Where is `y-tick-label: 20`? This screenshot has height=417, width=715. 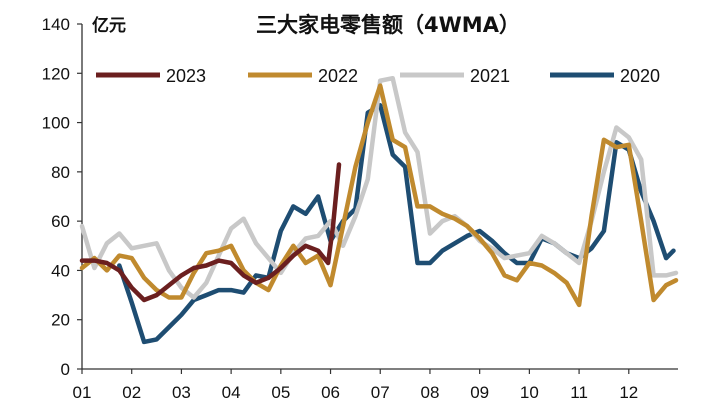 y-tick-label: 20 is located at coordinates (60, 320).